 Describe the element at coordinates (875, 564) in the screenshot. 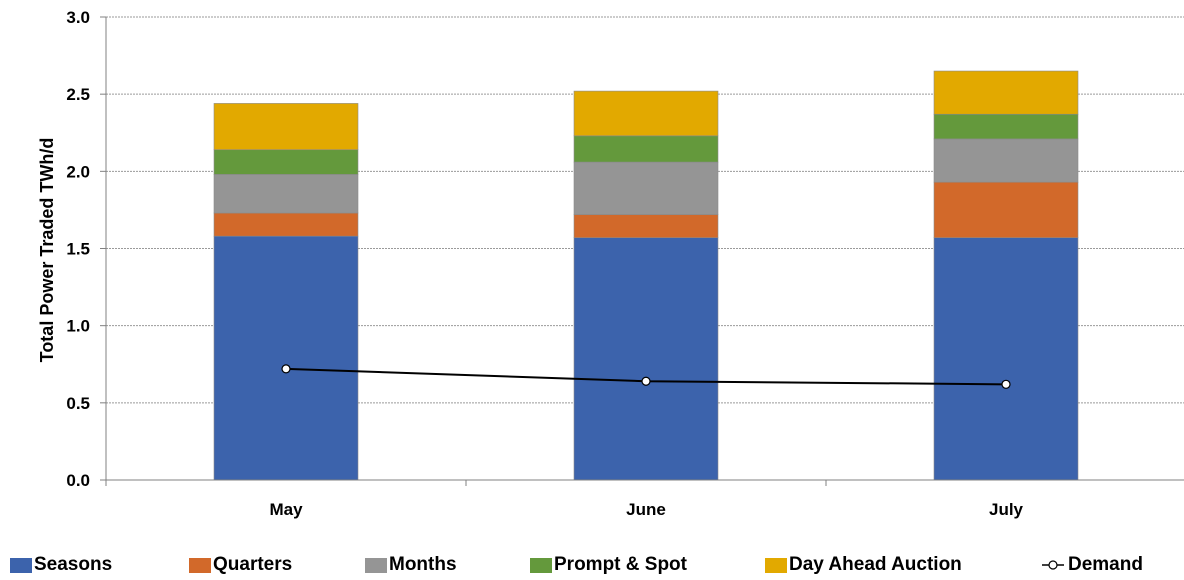

I see `legend-label: Day Ahead Auction` at that location.